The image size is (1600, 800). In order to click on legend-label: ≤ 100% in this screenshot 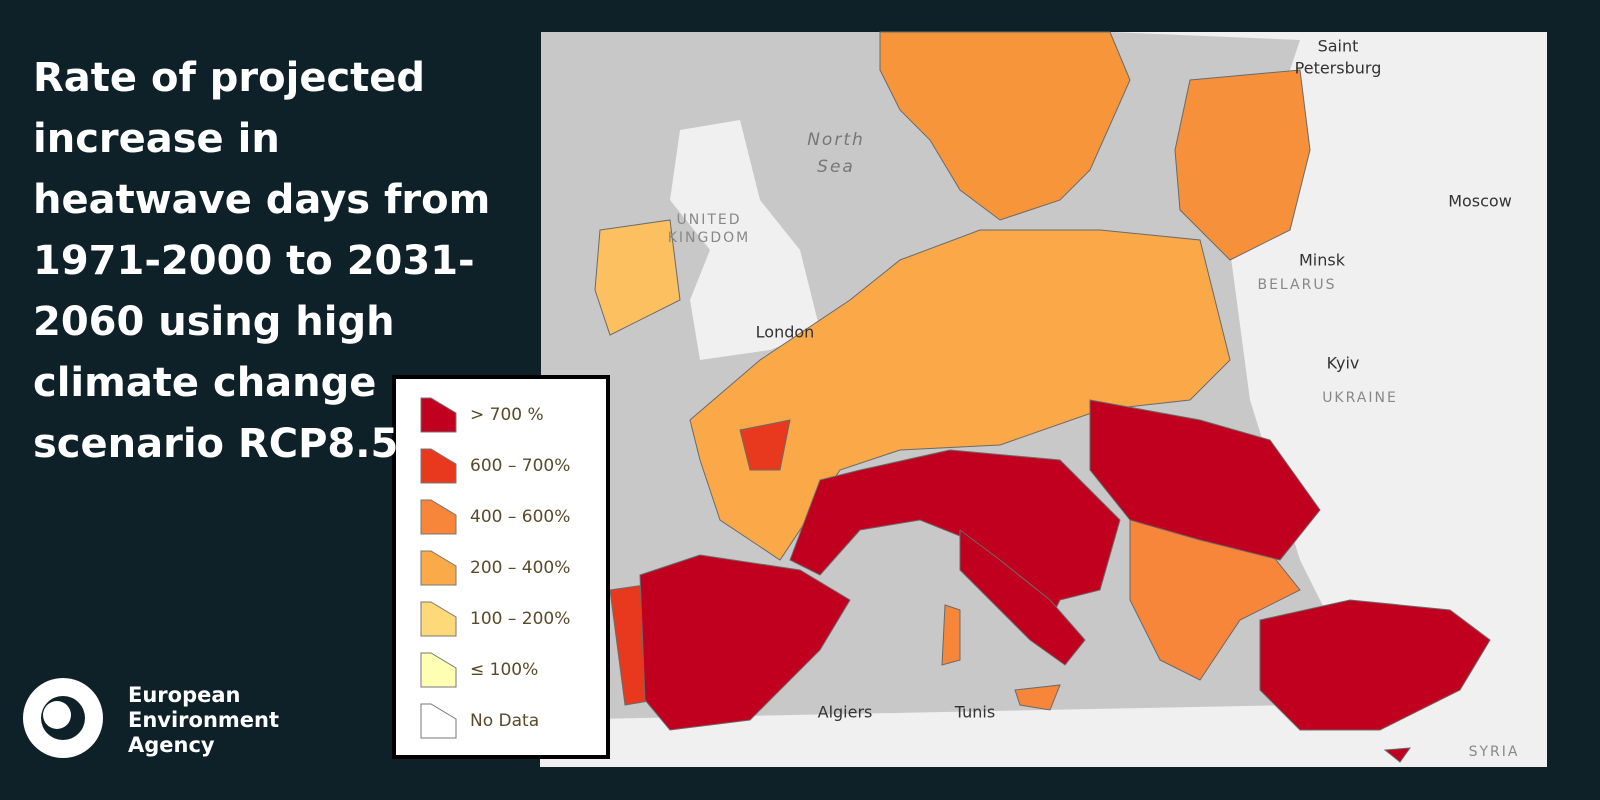, I will do `click(504, 670)`.